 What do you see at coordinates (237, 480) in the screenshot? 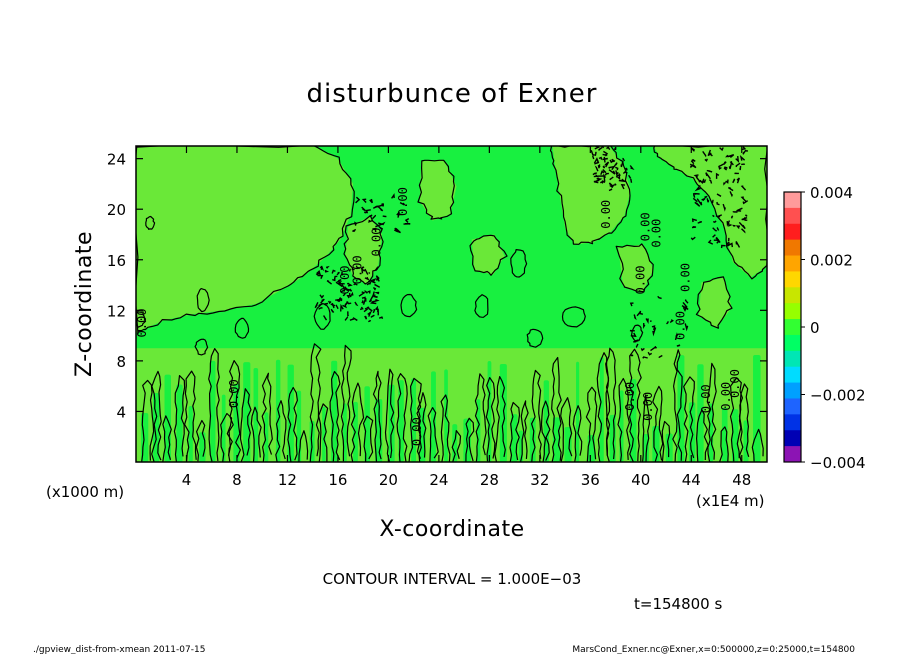
I see `x-tick-label: 8` at bounding box center [237, 480].